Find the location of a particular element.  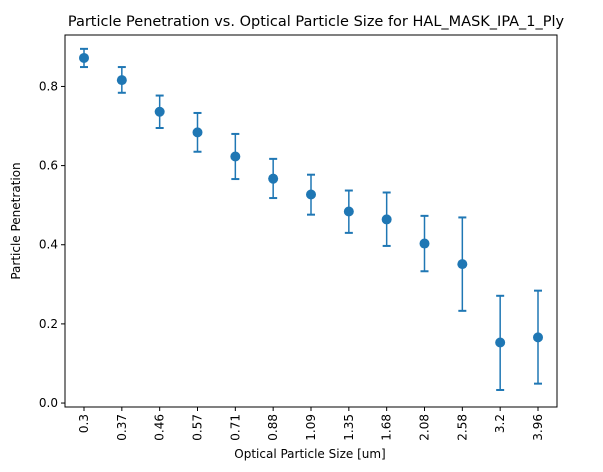

y-tick-label: 0.2 is located at coordinates (48, 324).